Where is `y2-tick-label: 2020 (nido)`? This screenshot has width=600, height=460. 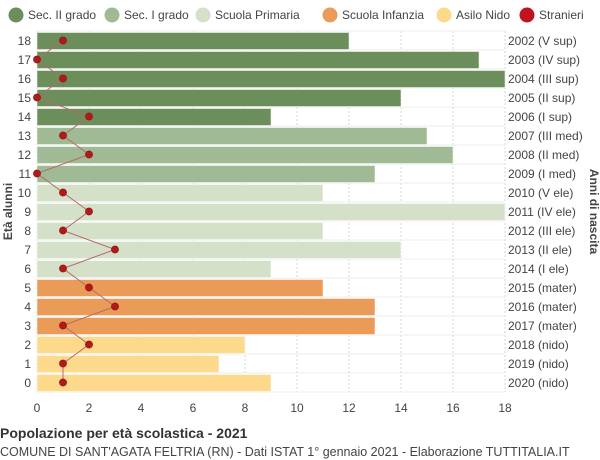
y2-tick-label: 2020 (nido) is located at coordinates (538, 383).